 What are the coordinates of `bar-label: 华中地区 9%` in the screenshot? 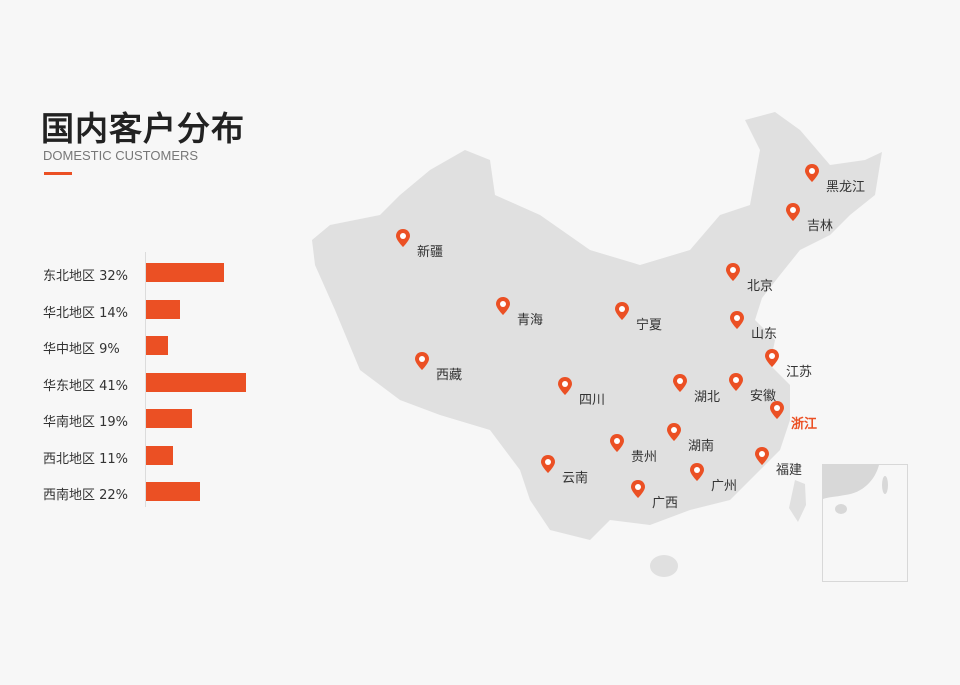 It's located at (81, 349).